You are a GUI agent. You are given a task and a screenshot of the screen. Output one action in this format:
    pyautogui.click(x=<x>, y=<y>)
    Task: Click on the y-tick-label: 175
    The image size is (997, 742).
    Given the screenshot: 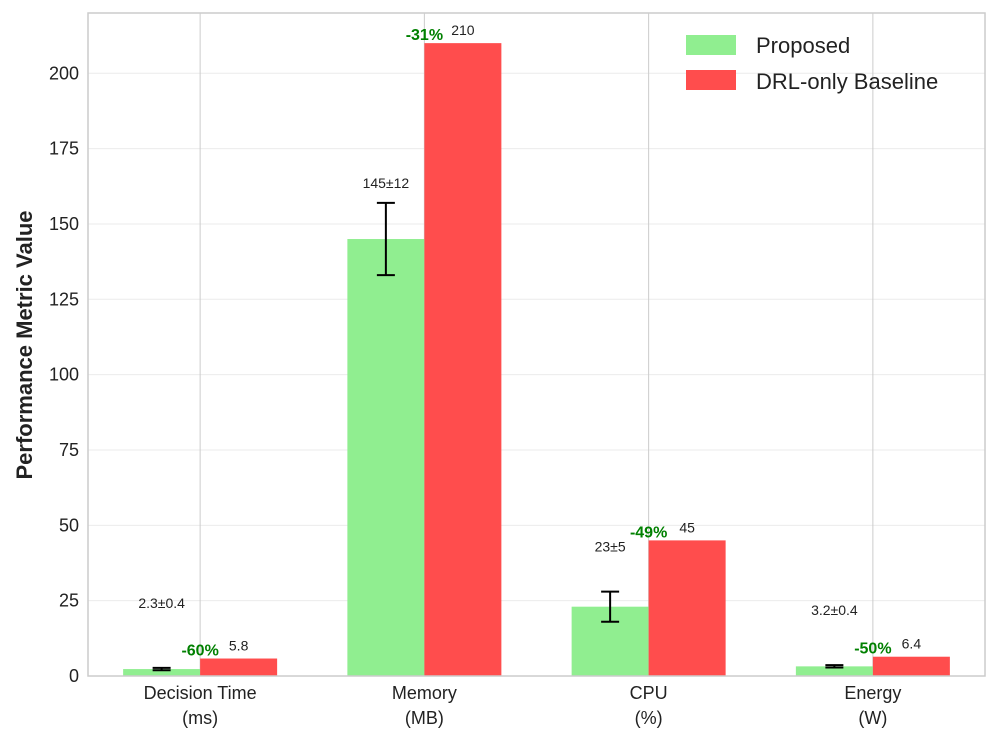 What is the action you would take?
    pyautogui.click(x=64, y=149)
    